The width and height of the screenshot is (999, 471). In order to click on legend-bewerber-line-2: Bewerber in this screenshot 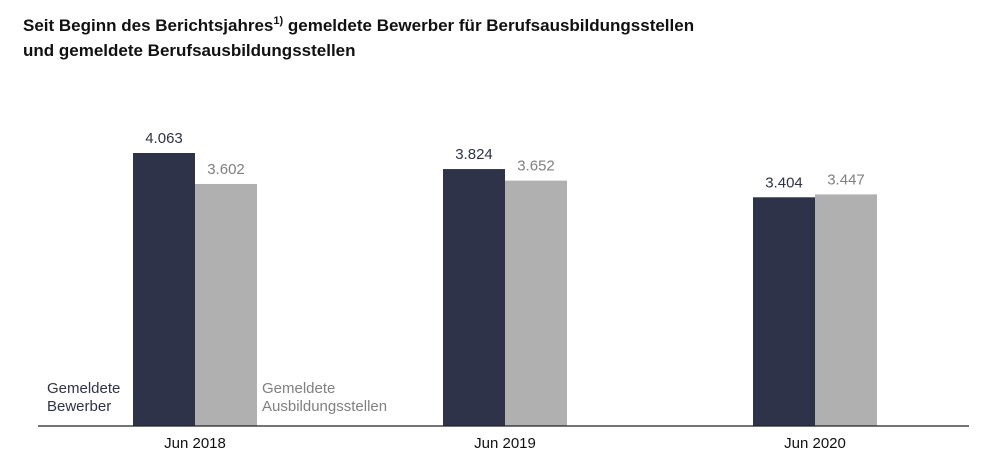, I will do `click(79, 406)`.